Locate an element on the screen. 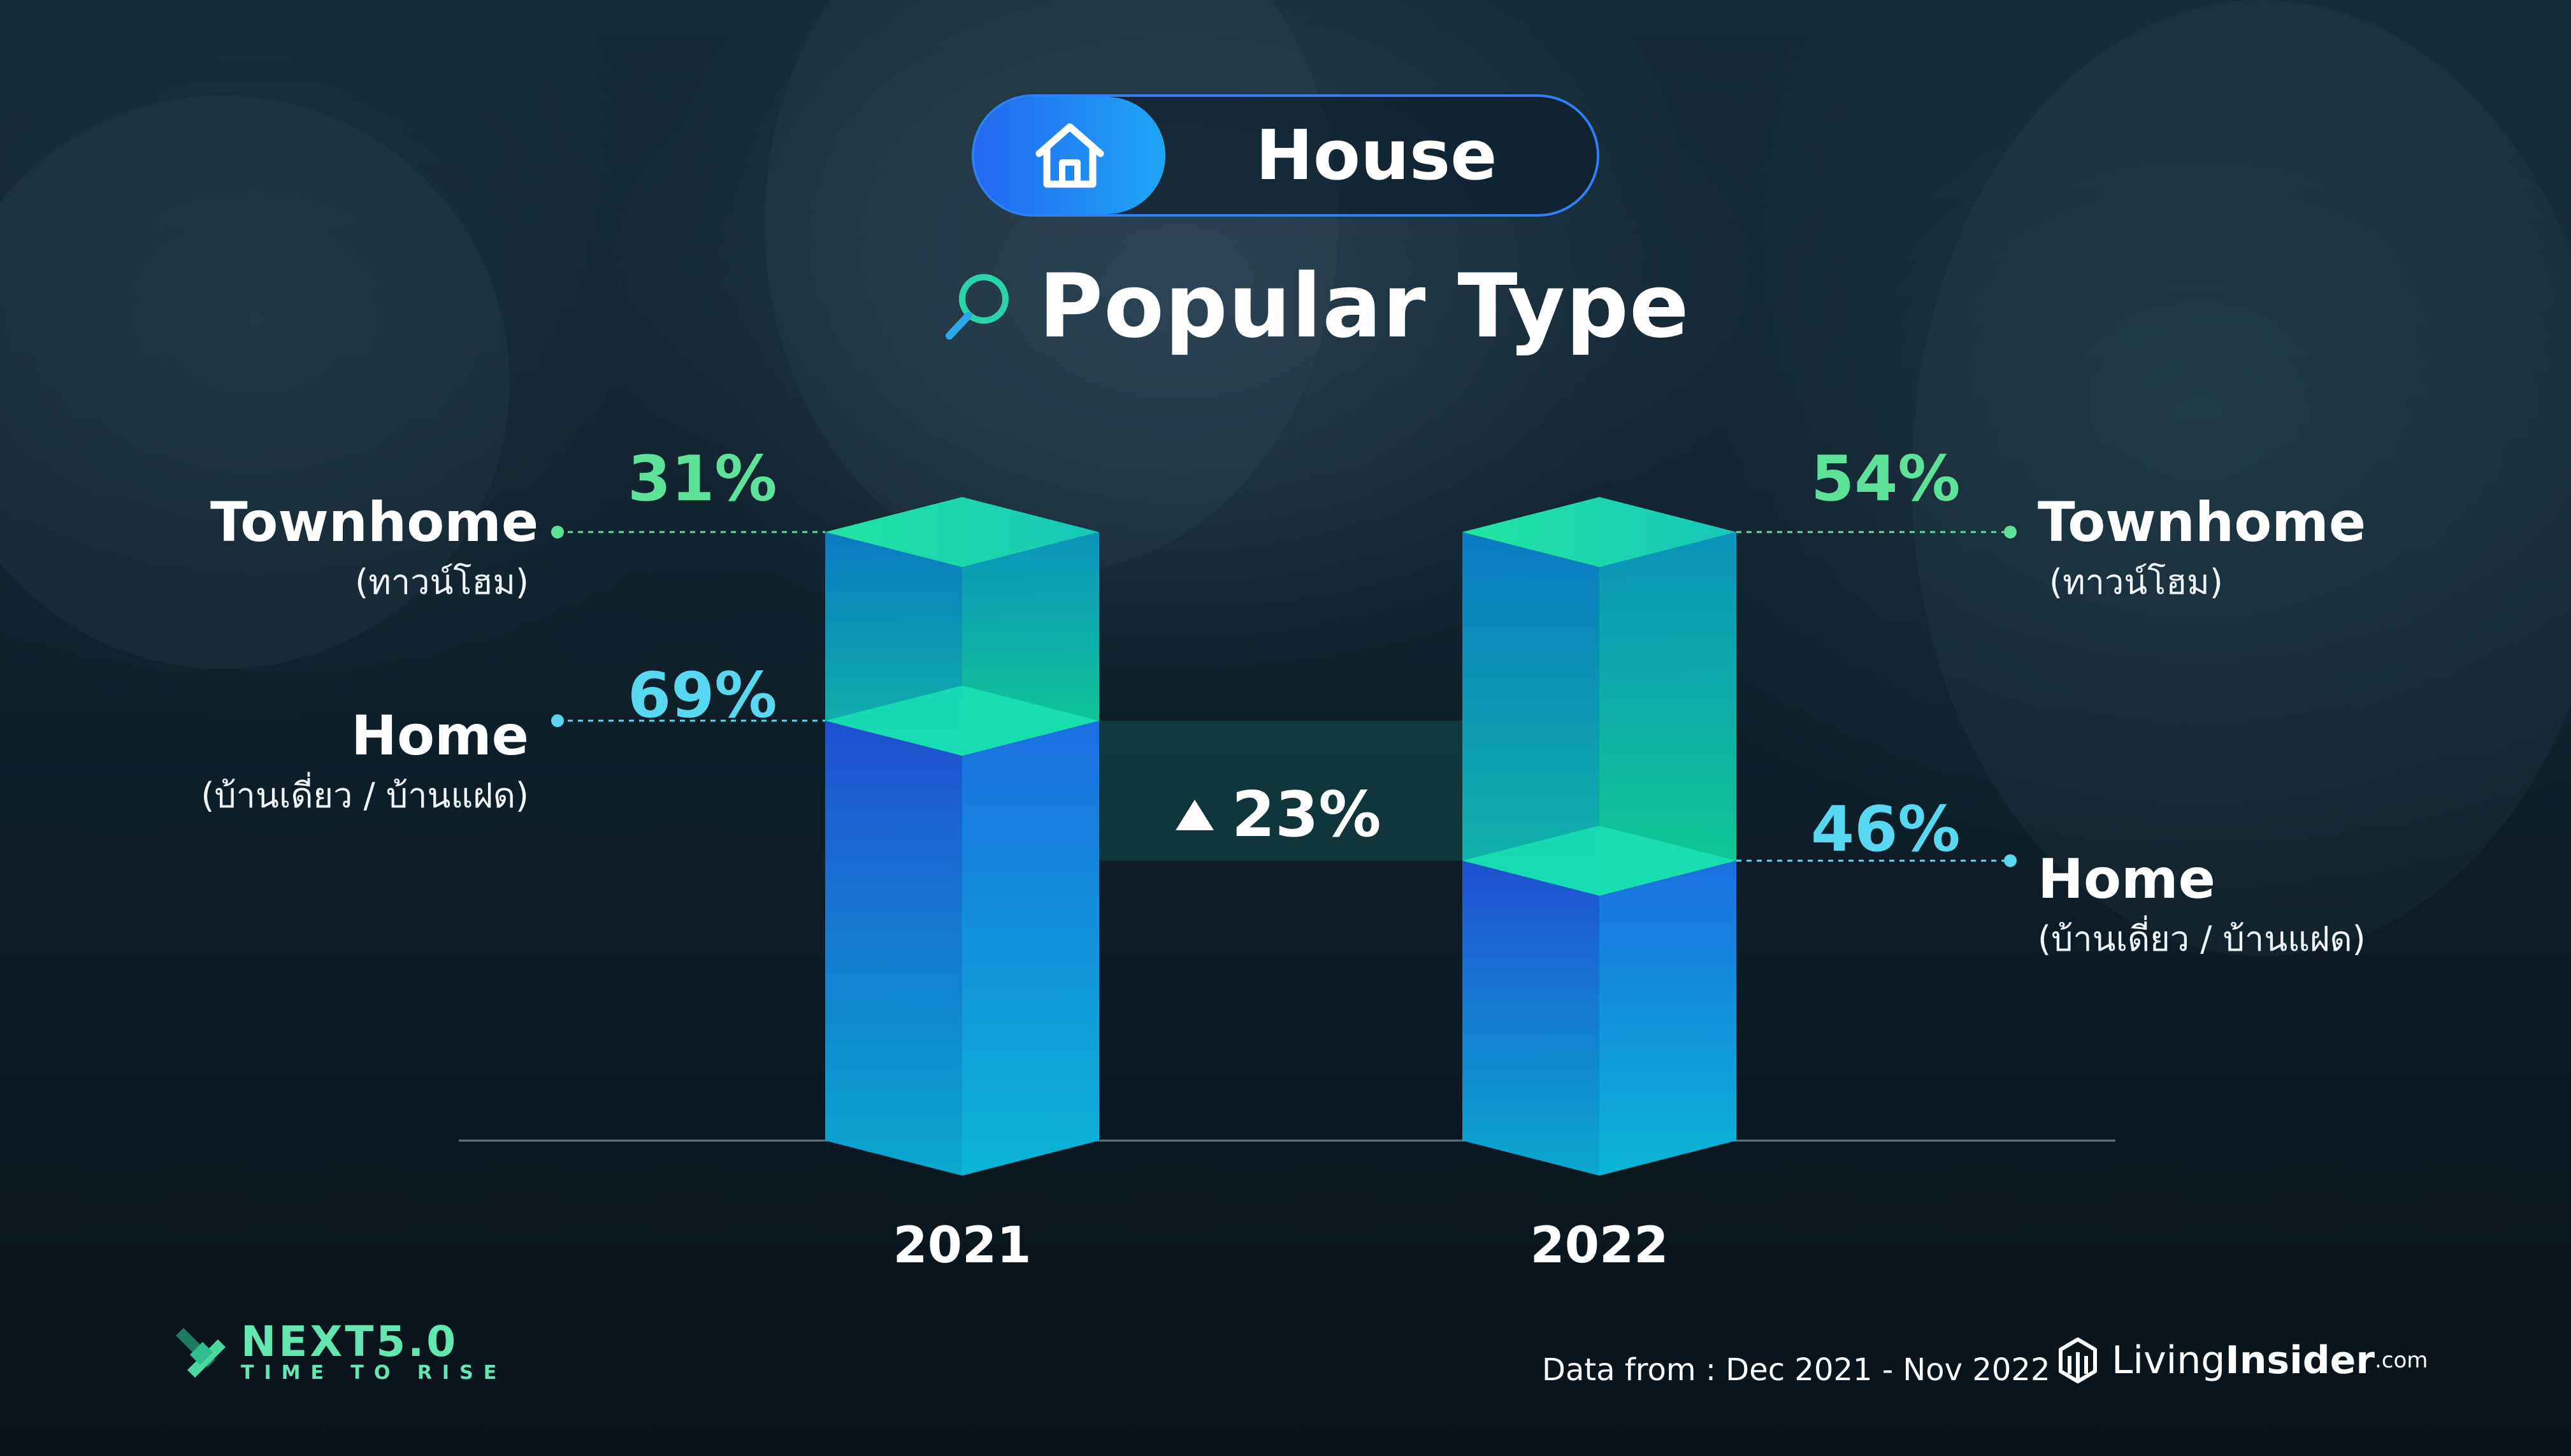 The image size is (2571, 1456). chart-title: Popular Type is located at coordinates (1364, 305).